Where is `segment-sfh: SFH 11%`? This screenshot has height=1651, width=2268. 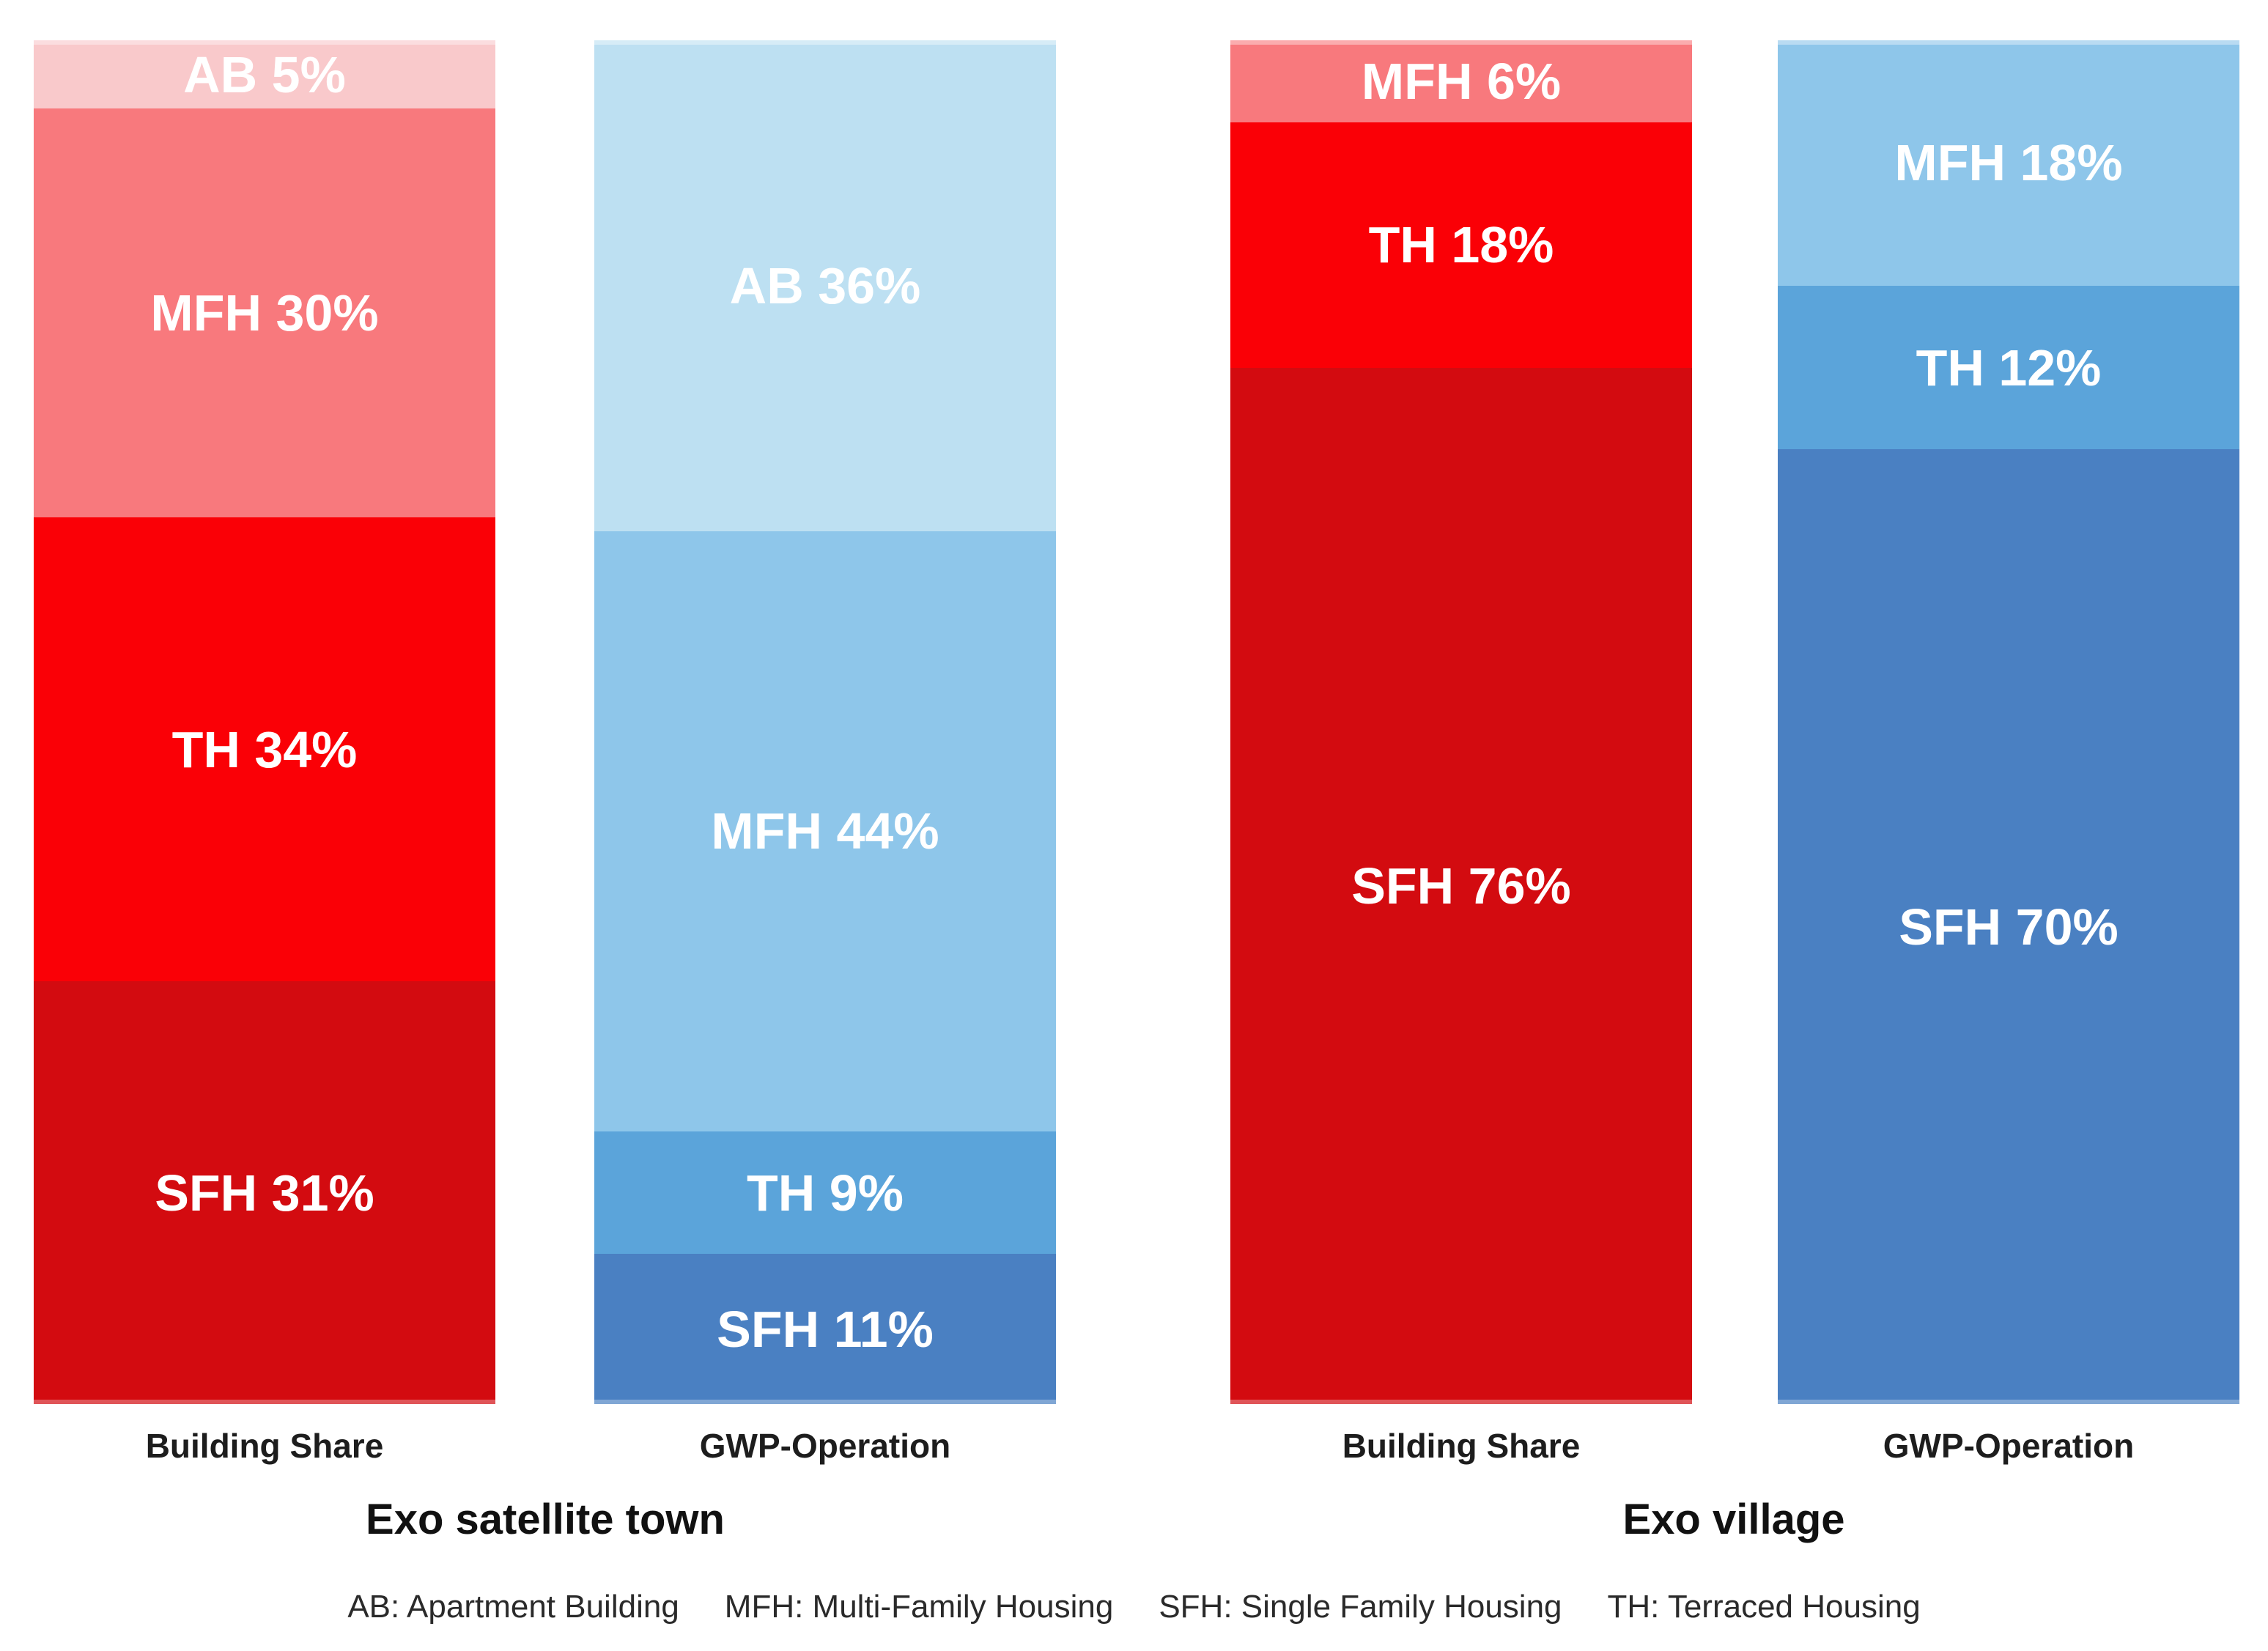
segment-sfh: SFH 11% is located at coordinates (825, 1329).